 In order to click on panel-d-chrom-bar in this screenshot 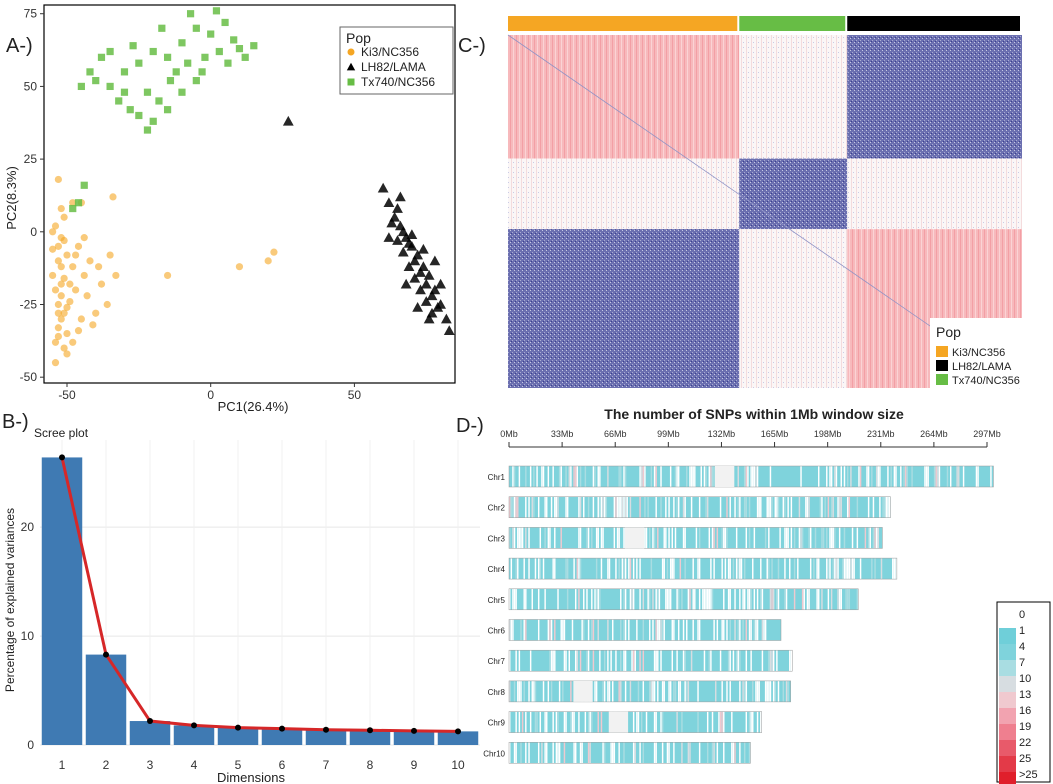, I will do `click(703, 569)`.